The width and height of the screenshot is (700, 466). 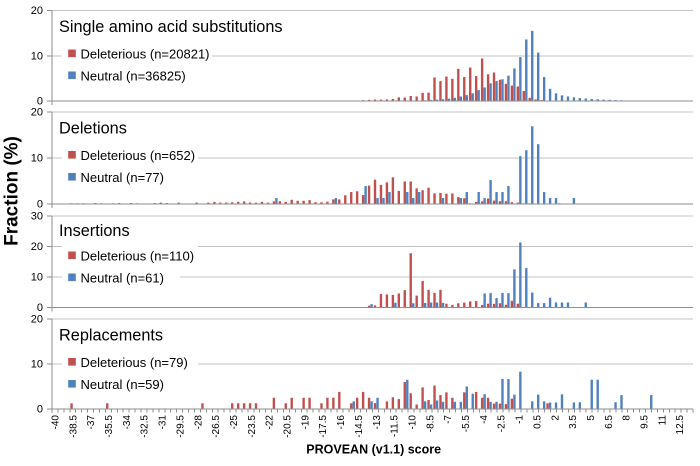 What do you see at coordinates (73, 426) in the screenshot?
I see `svg-text: -38.5` at bounding box center [73, 426].